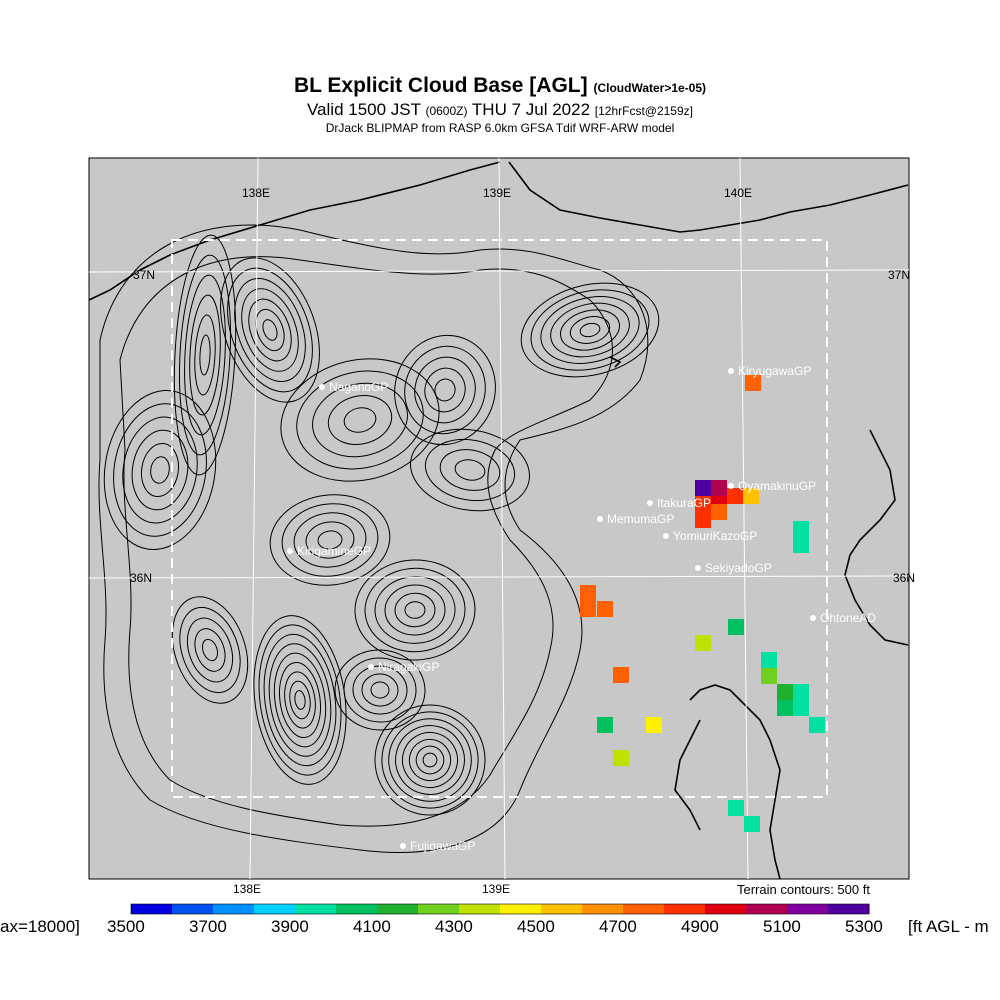 The width and height of the screenshot is (1000, 1000). I want to click on coast-bay, so click(735, 782).